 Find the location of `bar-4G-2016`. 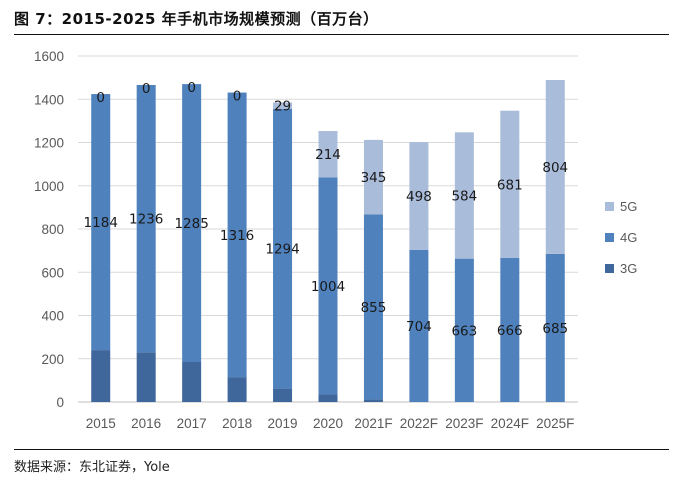

bar-4G-2016 is located at coordinates (146, 218).